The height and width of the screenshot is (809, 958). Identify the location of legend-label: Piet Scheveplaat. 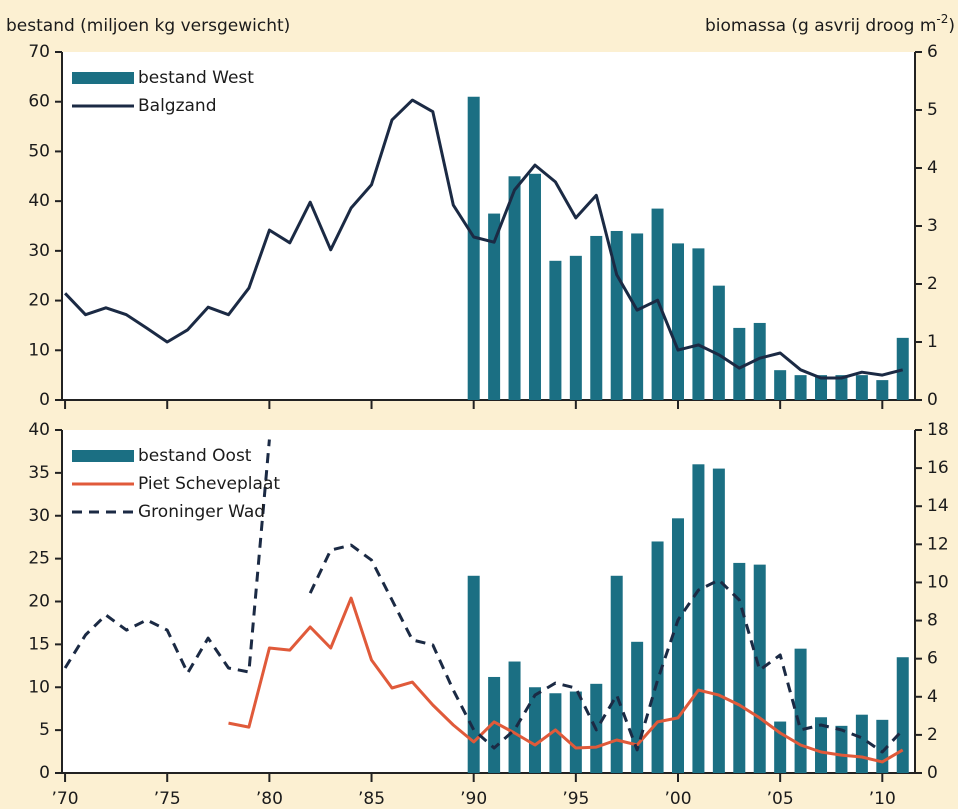
(209, 484).